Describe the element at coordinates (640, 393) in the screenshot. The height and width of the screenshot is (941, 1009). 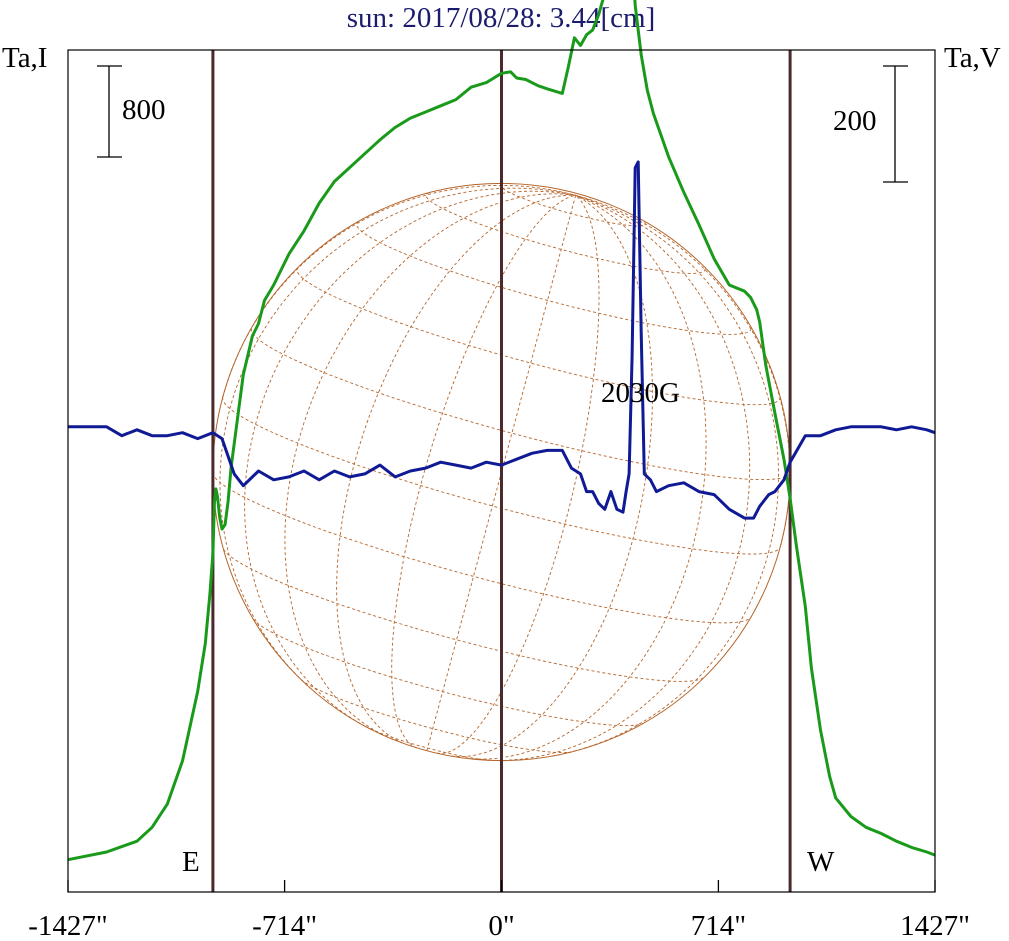
I see `peak-annotation: 2030G` at that location.